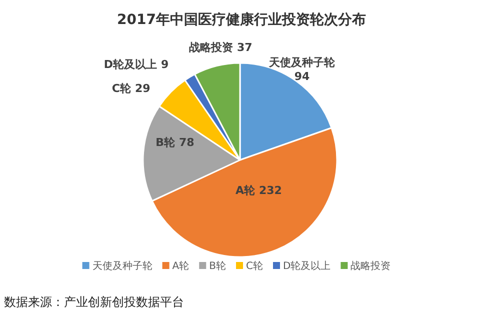 This screenshot has width=483, height=321. Describe the element at coordinates (241, 19) in the screenshot. I see `chart-title: 2017年中国医疗健康行业投资轮次分布` at that location.